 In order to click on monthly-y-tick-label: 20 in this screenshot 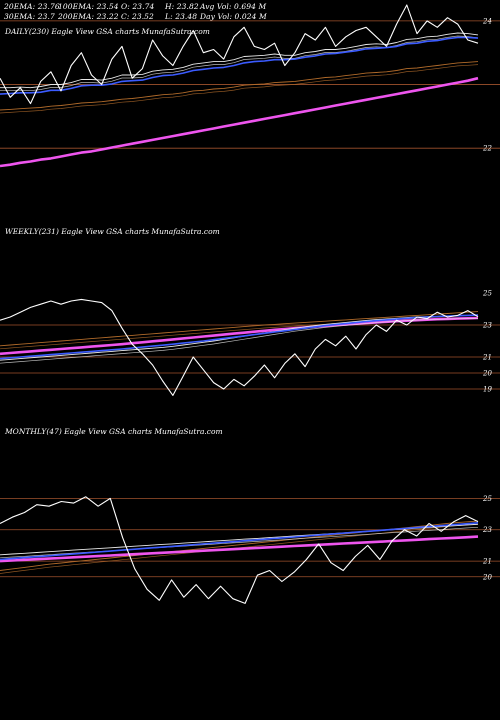, I will do `click(487, 577)`.